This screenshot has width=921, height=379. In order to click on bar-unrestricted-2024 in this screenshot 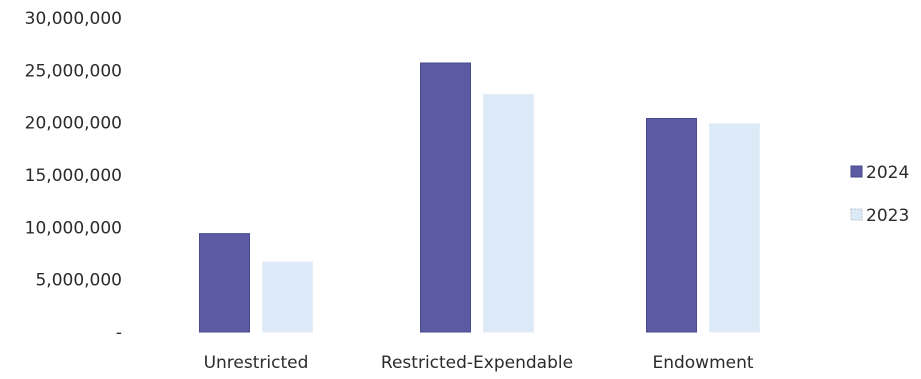, I will do `click(224, 283)`.